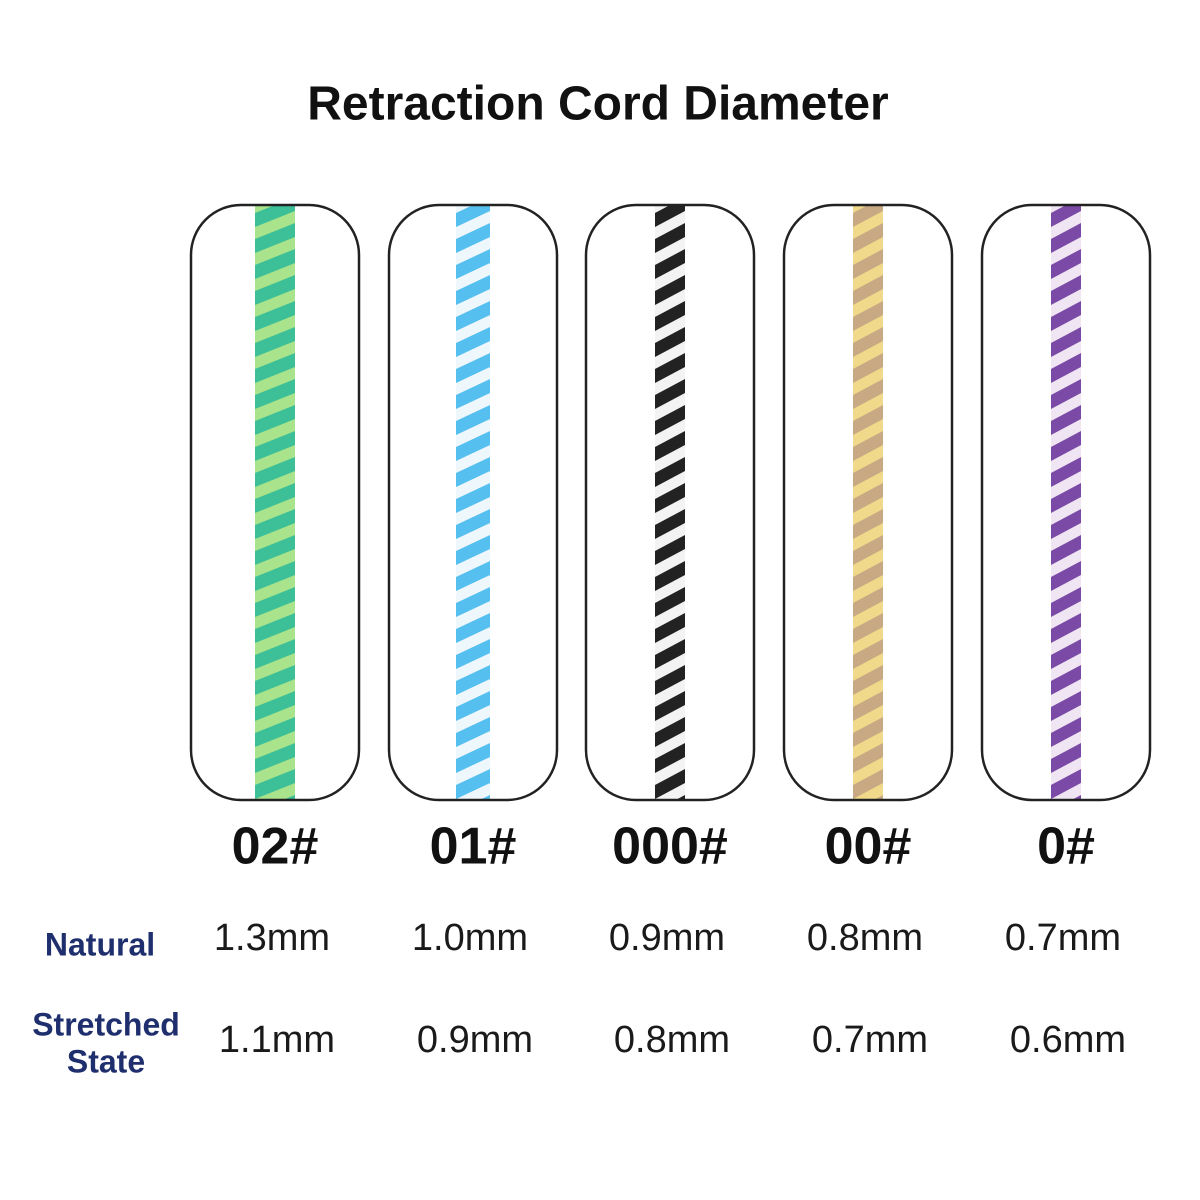 Image resolution: width=1200 pixels, height=1200 pixels. I want to click on size-label: 000#, so click(670, 847).